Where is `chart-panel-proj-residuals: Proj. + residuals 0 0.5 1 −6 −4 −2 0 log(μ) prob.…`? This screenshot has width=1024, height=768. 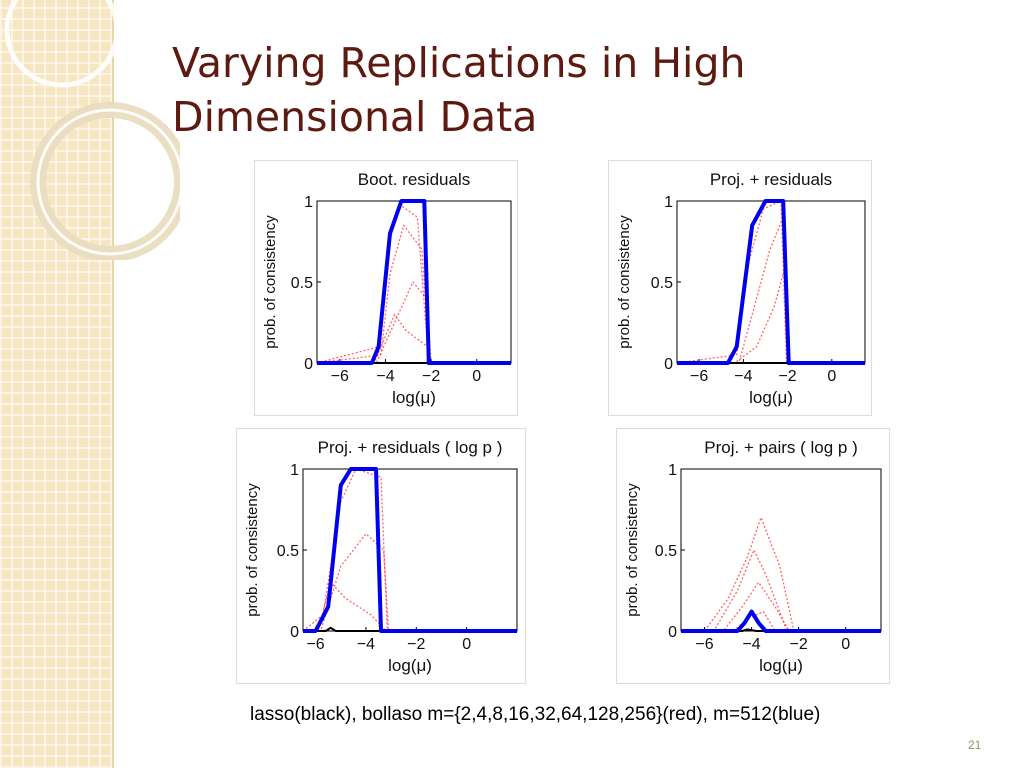
chart-panel-proj-residuals: Proj. + residuals 0 0.5 1 −6 −4 −2 0 log(μ) prob.… is located at coordinates (740, 288).